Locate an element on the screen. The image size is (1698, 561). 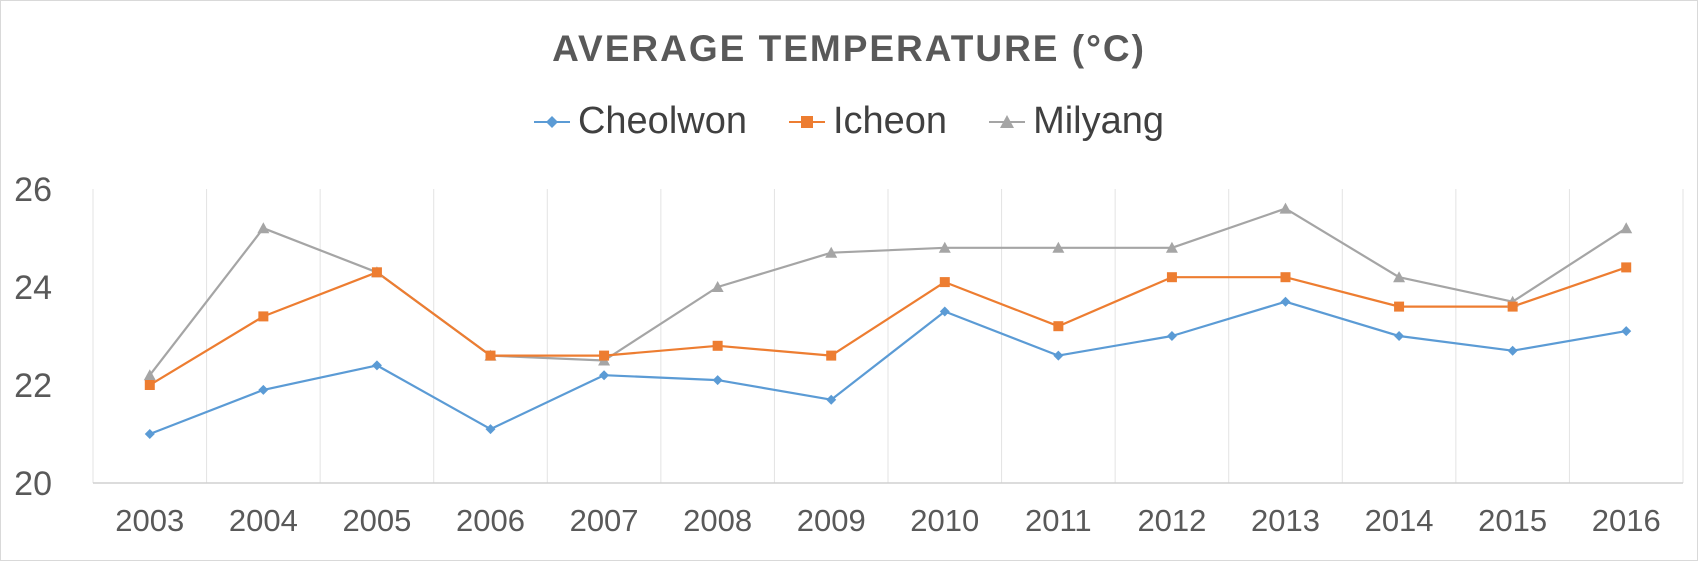
x-tick-label: 2011 is located at coordinates (1058, 520).